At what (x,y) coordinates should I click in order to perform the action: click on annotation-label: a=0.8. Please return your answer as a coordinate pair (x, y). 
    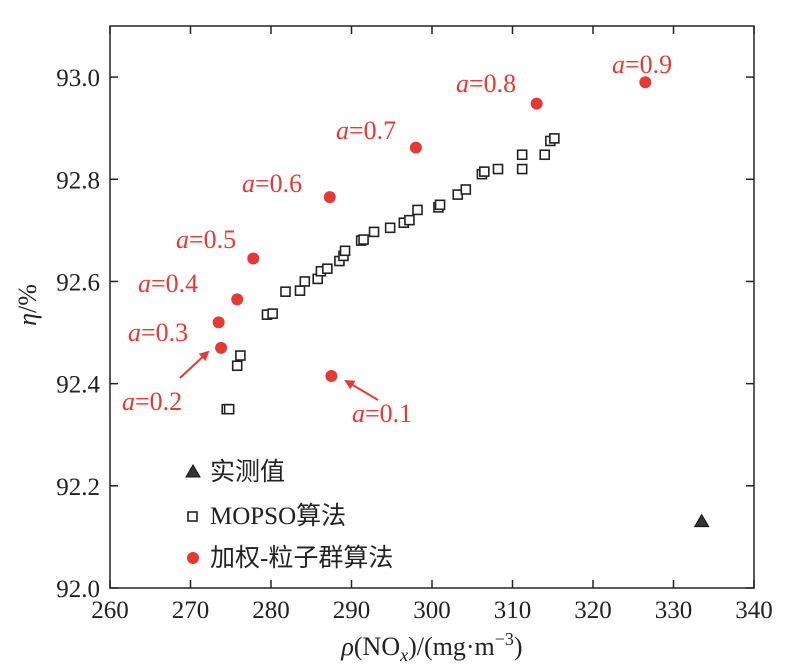
    Looking at the image, I should click on (486, 83).